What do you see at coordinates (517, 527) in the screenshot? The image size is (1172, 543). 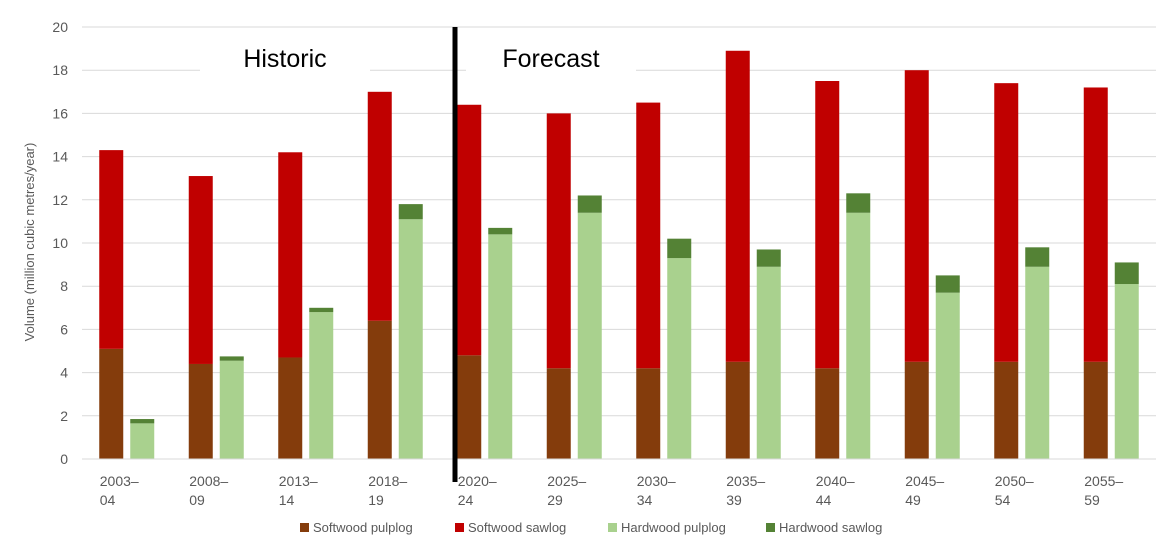 I see `legend-label: Softwood sawlog` at bounding box center [517, 527].